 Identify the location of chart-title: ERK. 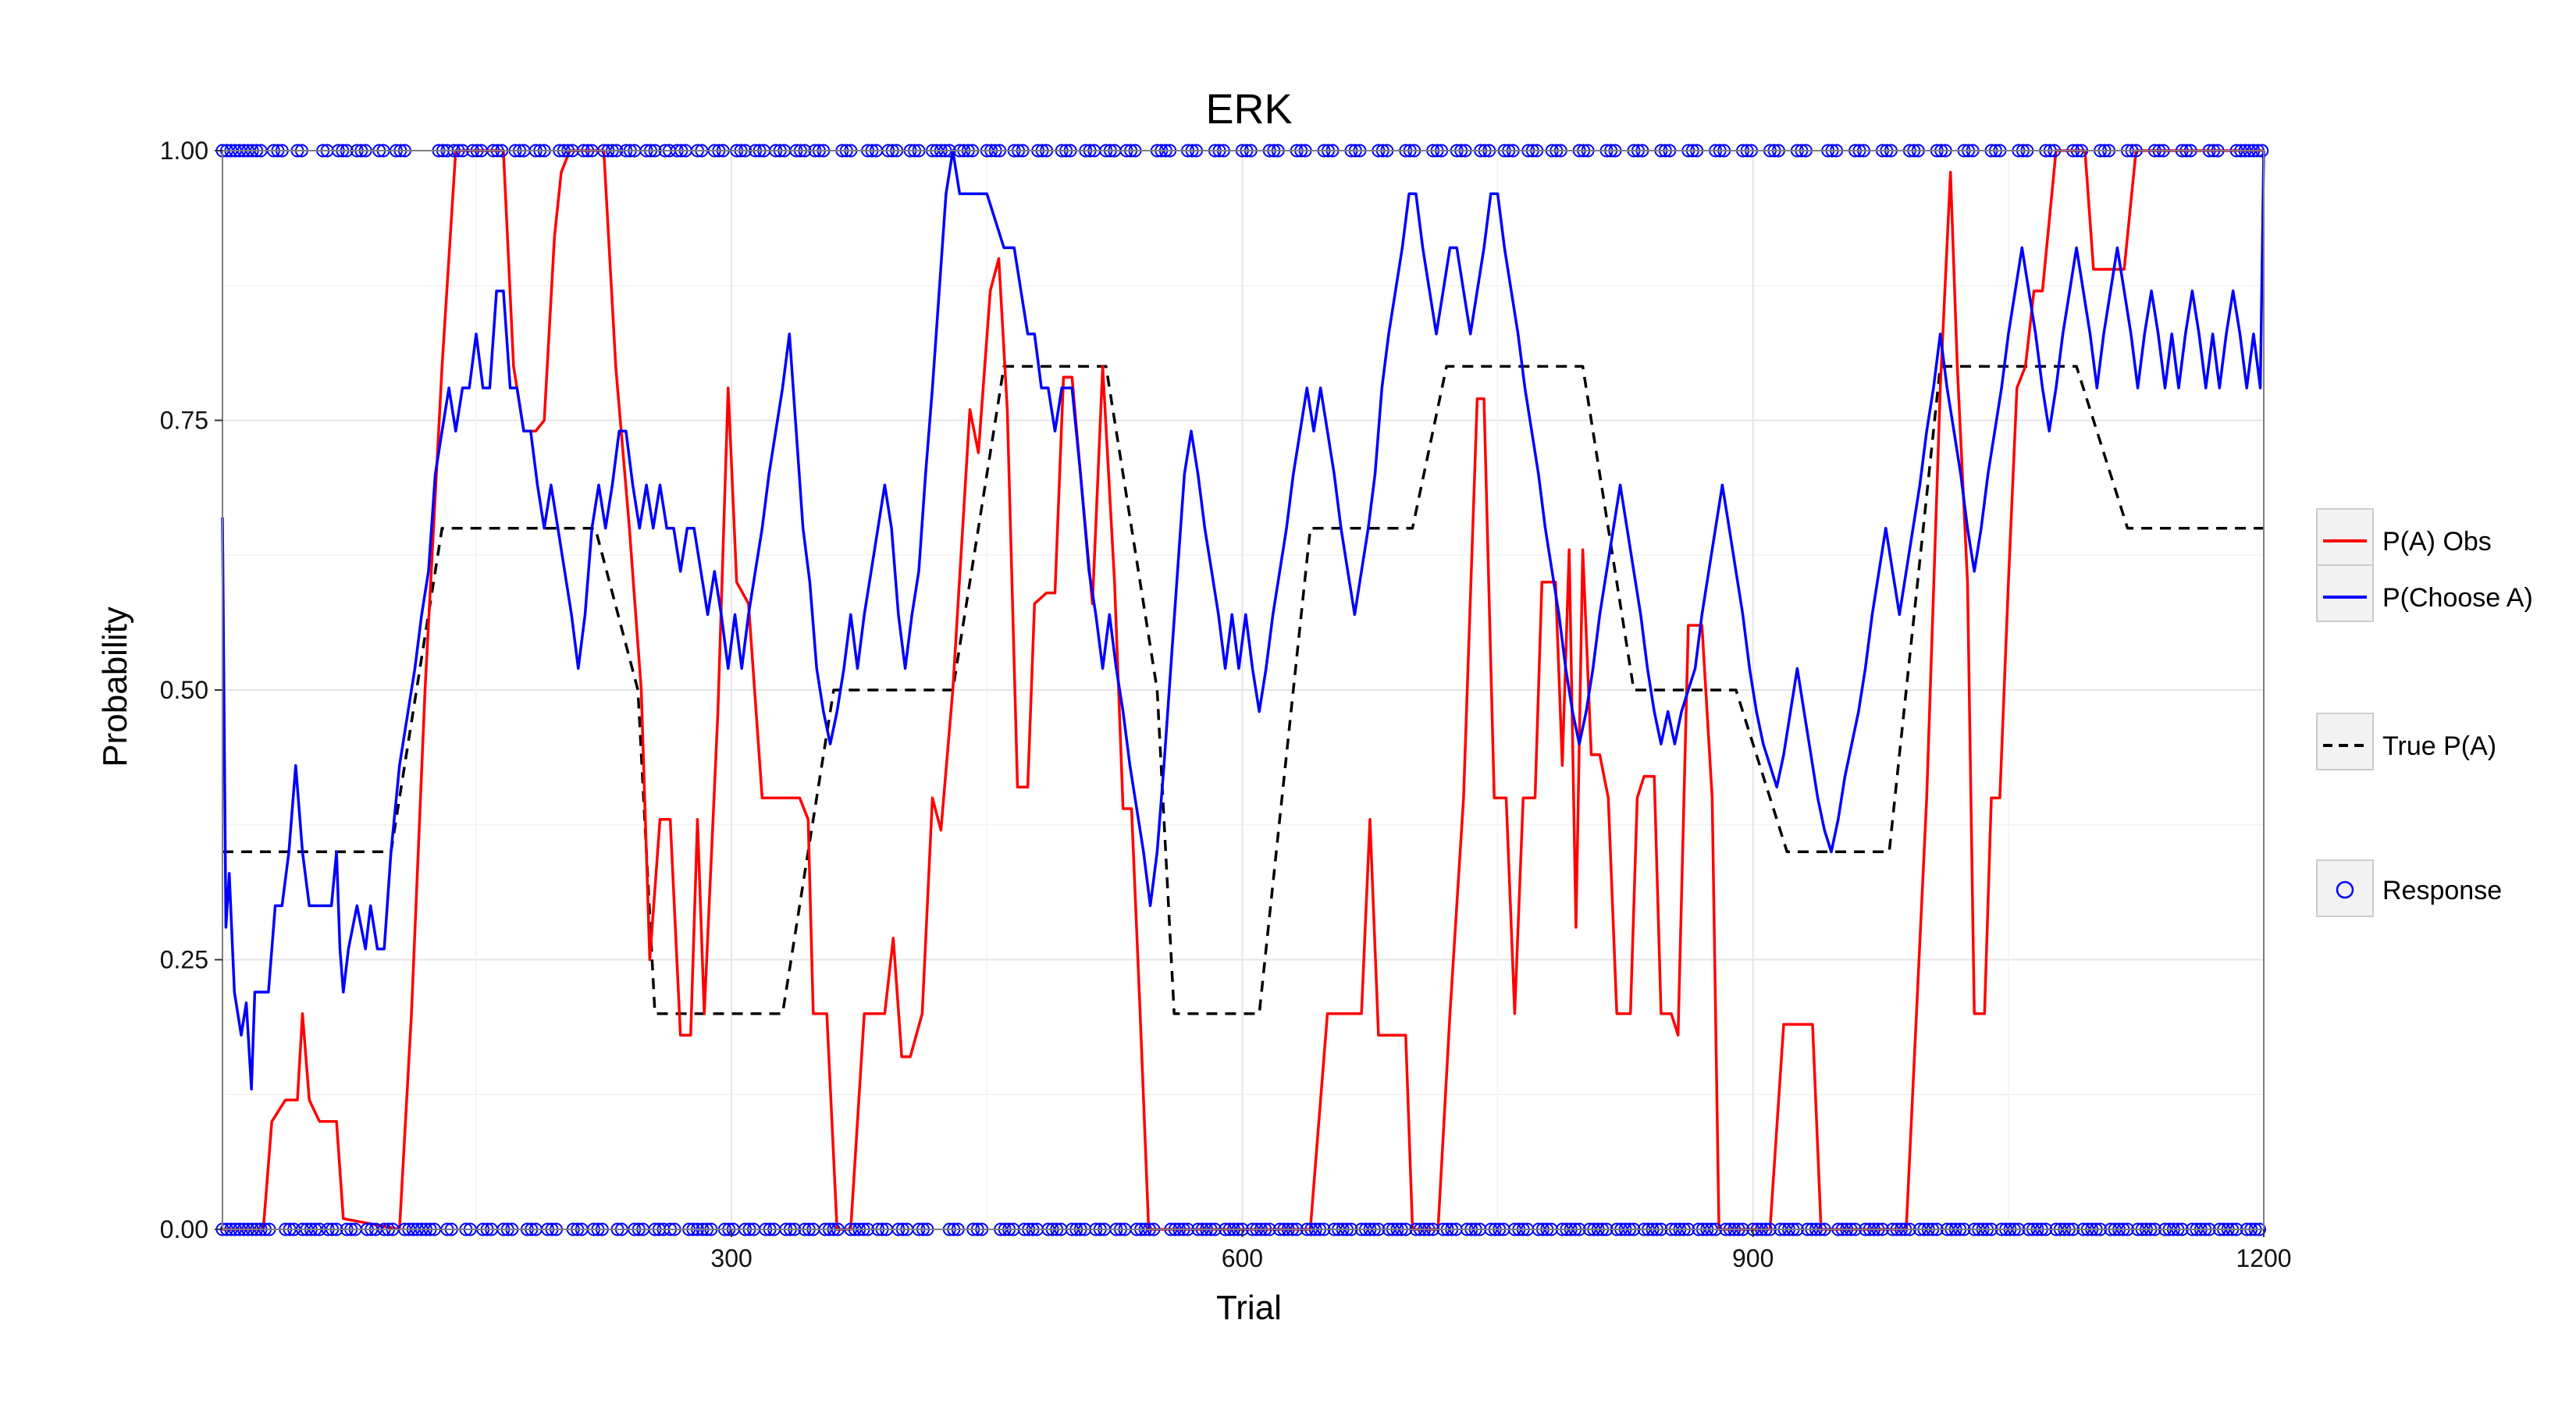
(1248, 110).